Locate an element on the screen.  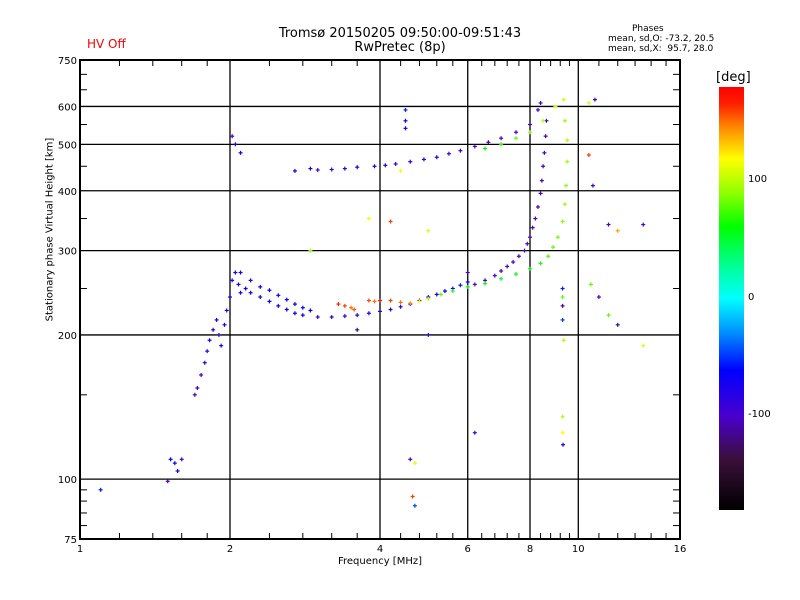
x-tick-label: 4 is located at coordinates (380, 549).